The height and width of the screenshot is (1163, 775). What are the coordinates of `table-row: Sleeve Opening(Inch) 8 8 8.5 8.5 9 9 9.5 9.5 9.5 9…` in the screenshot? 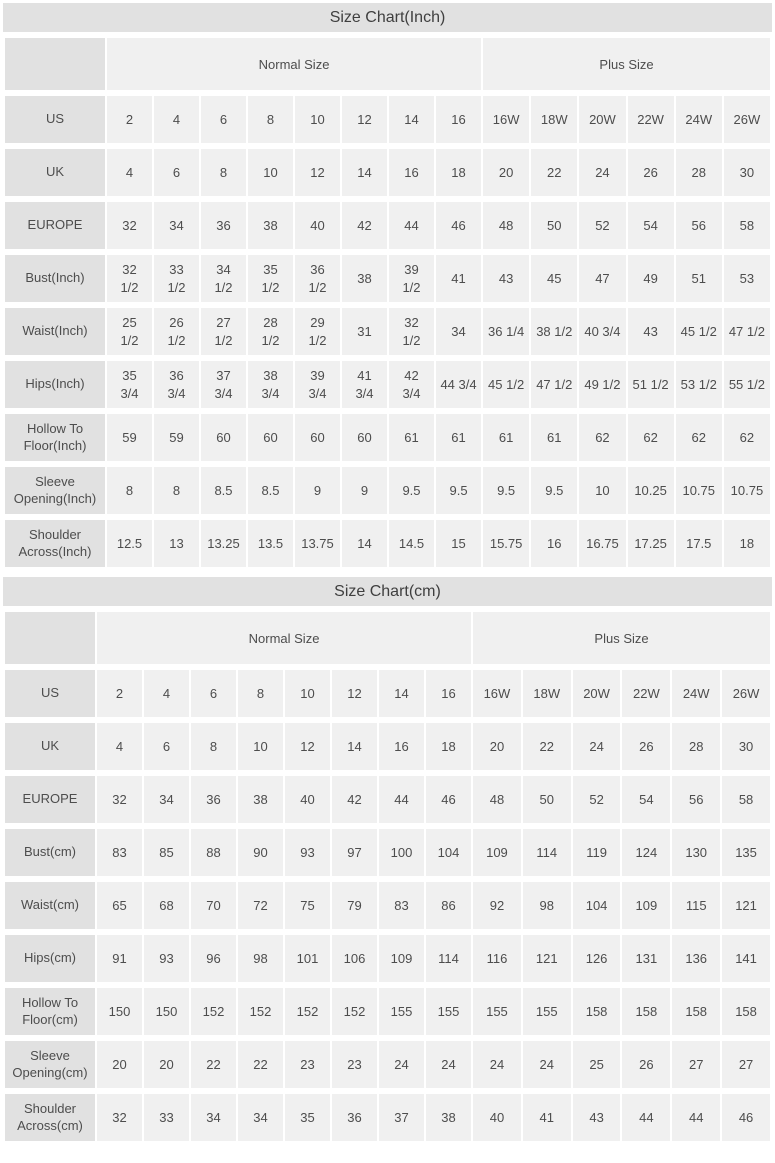 It's located at (387, 490).